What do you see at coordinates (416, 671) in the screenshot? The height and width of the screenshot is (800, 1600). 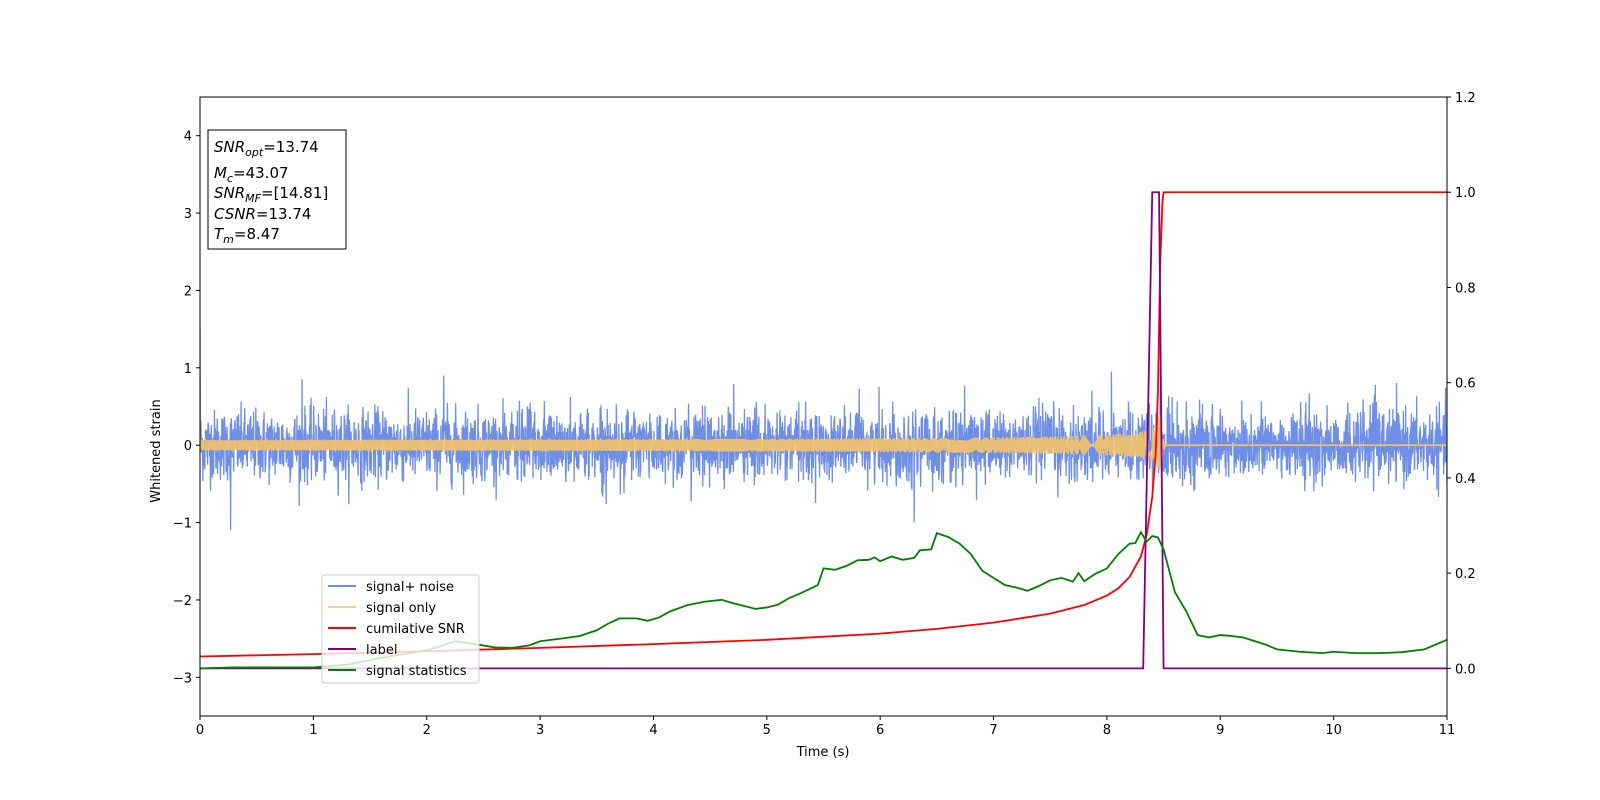 I see `legend-label-signal-statistics: signal statistics` at bounding box center [416, 671].